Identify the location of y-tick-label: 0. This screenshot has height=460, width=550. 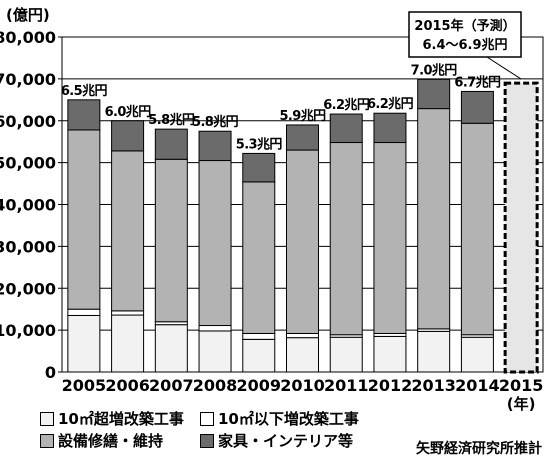
(50, 372).